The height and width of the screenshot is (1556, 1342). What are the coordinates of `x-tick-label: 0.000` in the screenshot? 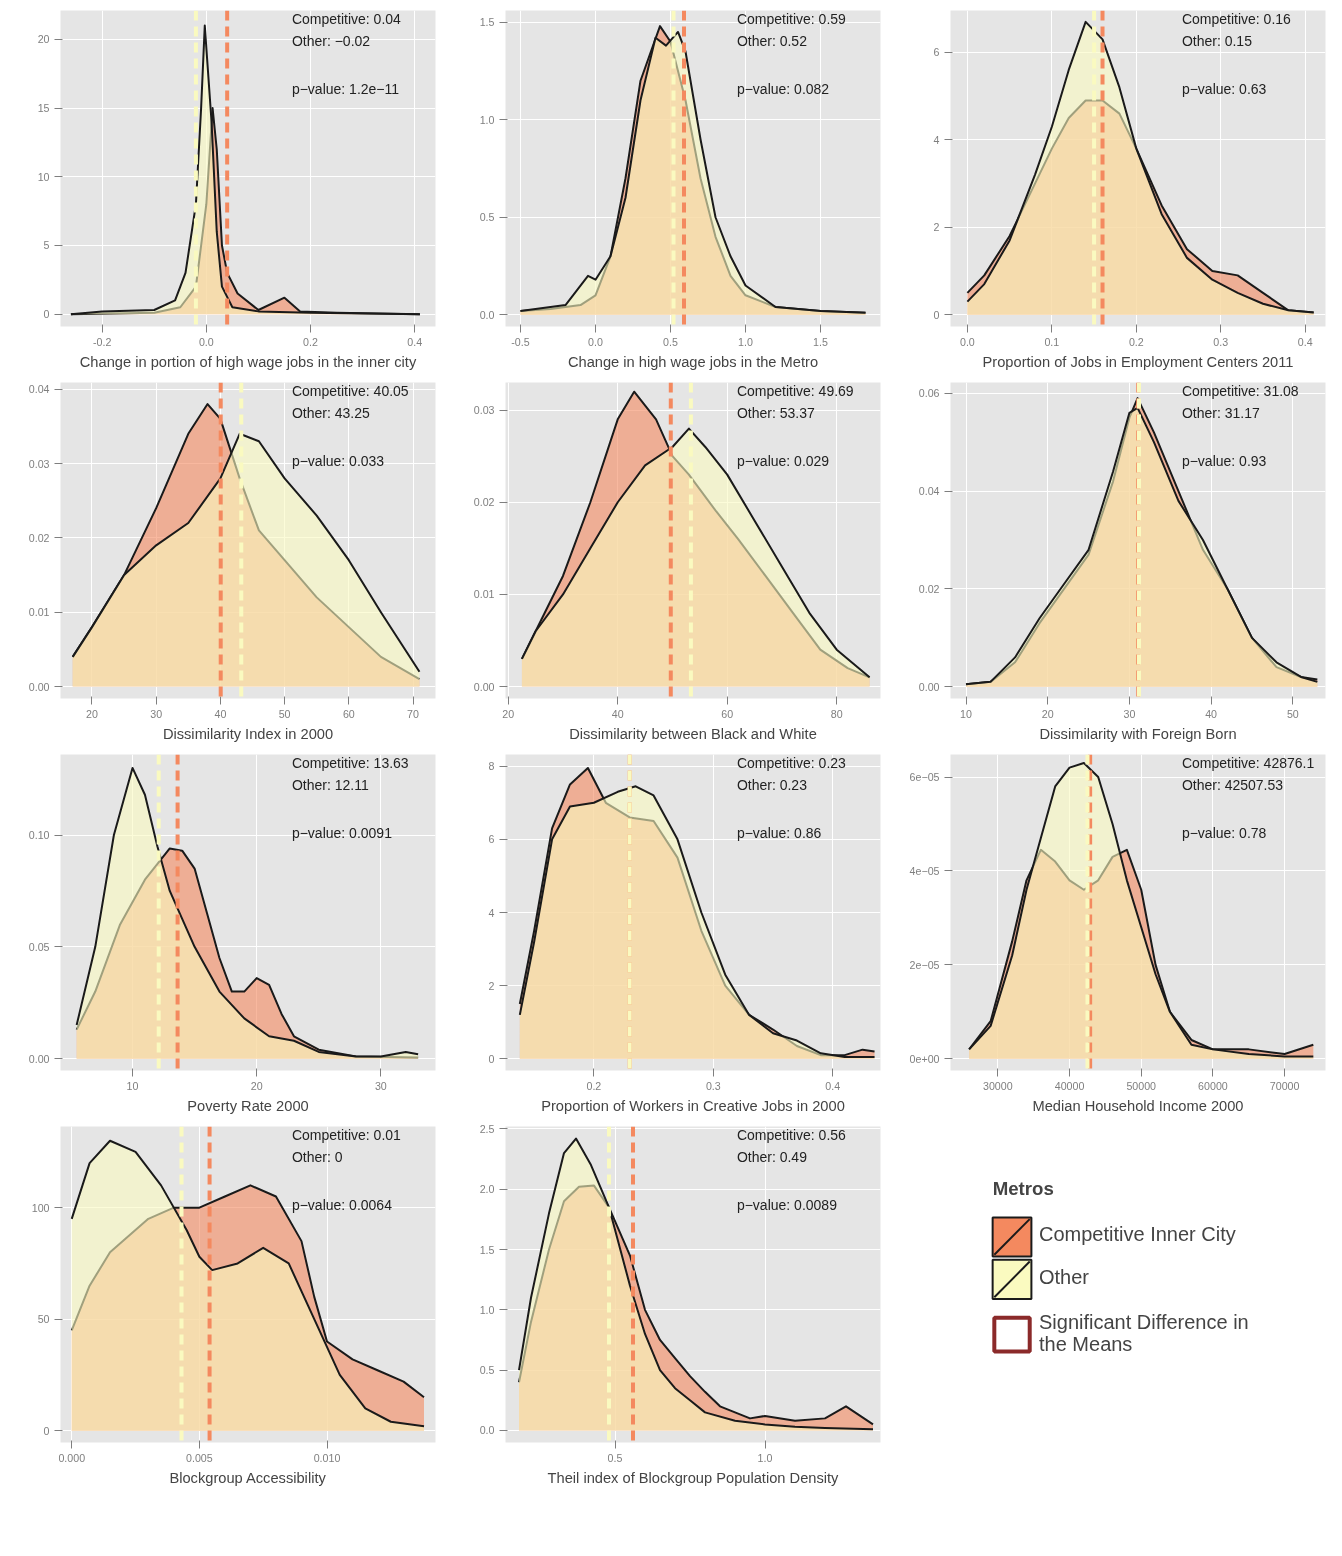 It's located at (72, 1457).